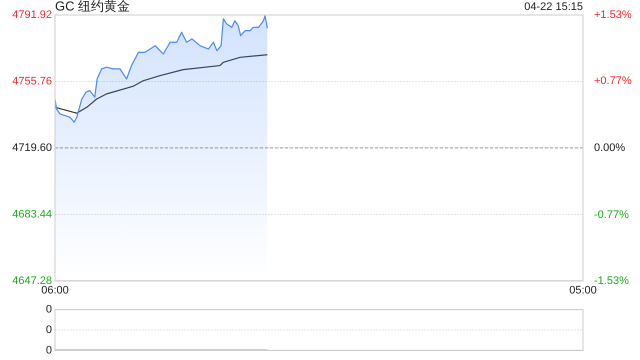 The image size is (640, 360). What do you see at coordinates (32, 214) in the screenshot?
I see `y-tick-label: 4683.44` at bounding box center [32, 214].